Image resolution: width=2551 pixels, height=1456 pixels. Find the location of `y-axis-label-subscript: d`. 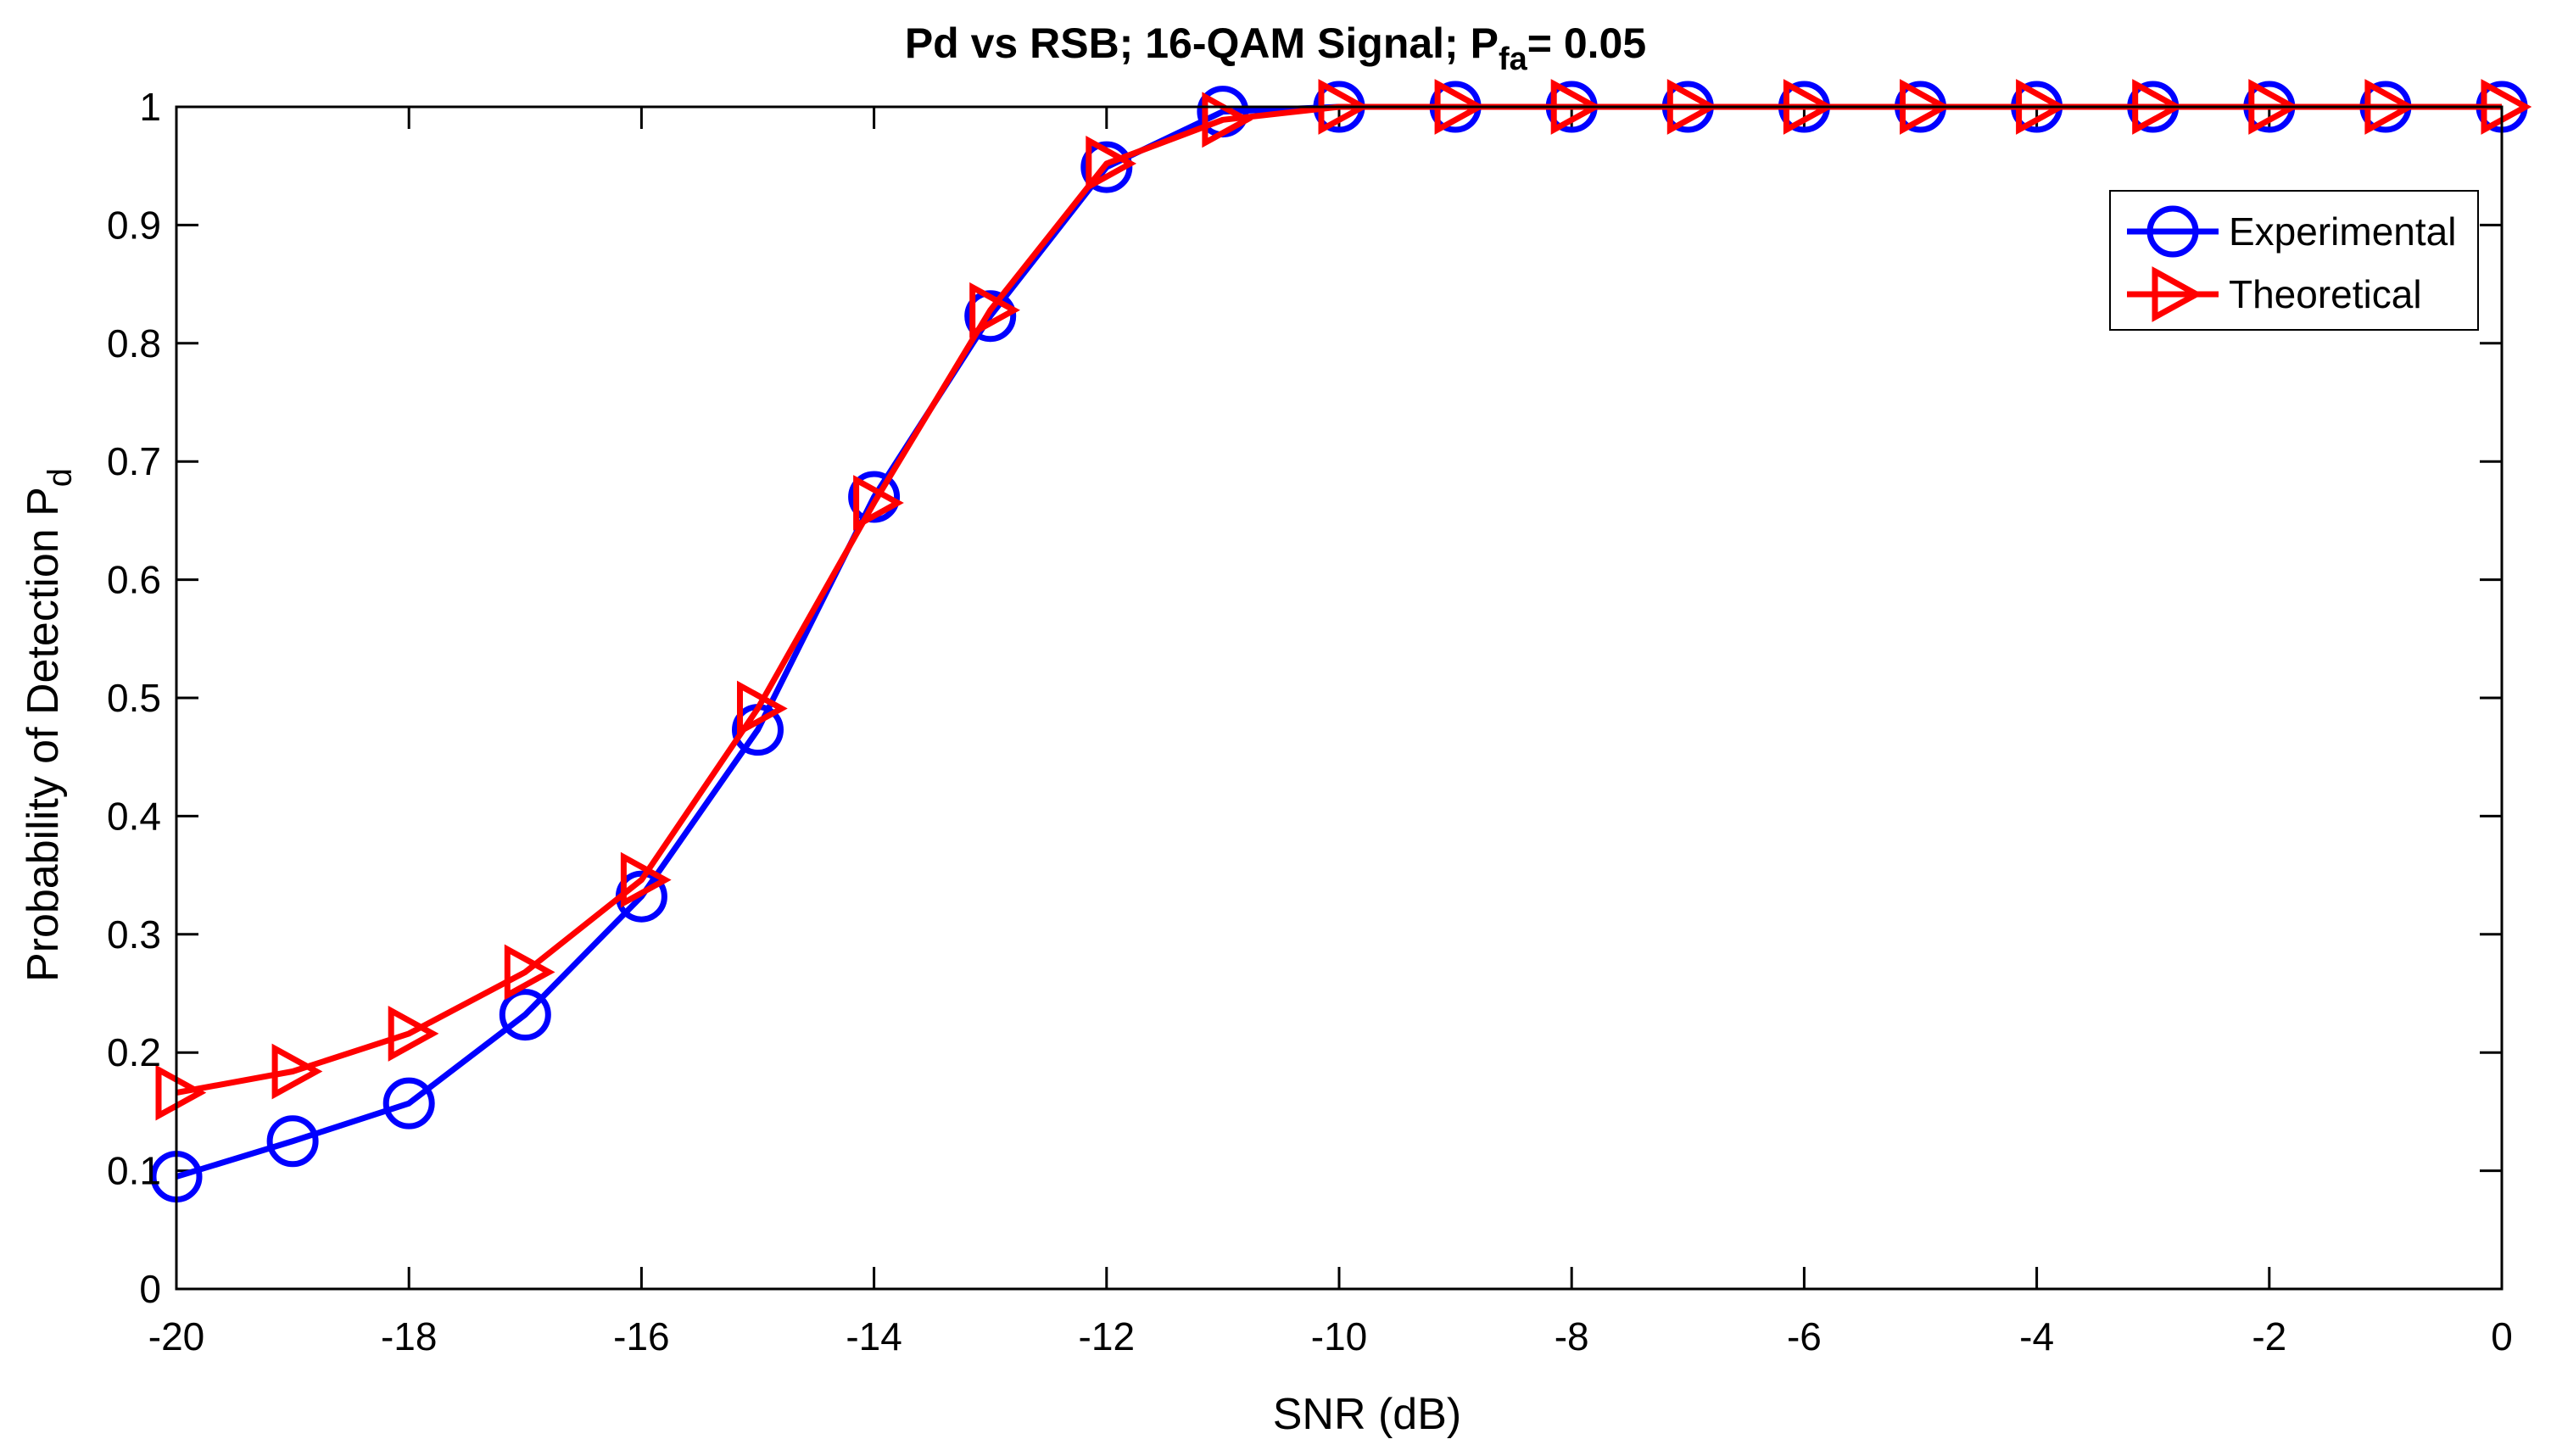

y-axis-label-subscript: d is located at coordinates (60, 477).